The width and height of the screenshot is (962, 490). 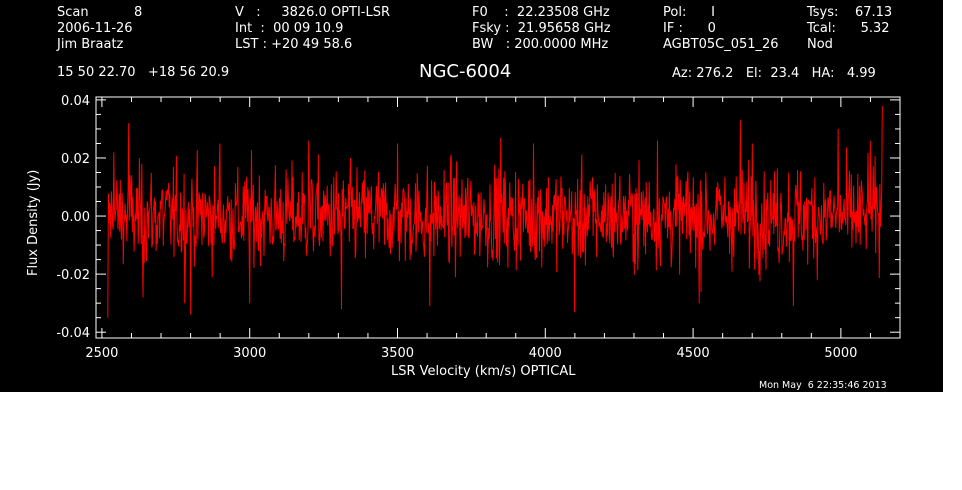 I want to click on timestamp: Mon May 6 22:35:46 2013, so click(x=823, y=385).